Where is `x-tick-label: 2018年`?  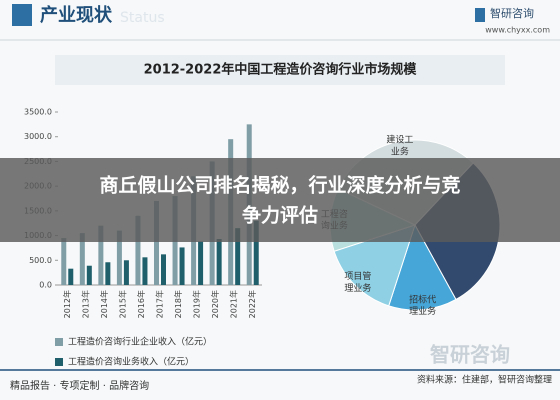 x-tick-label: 2018年 is located at coordinates (178, 304).